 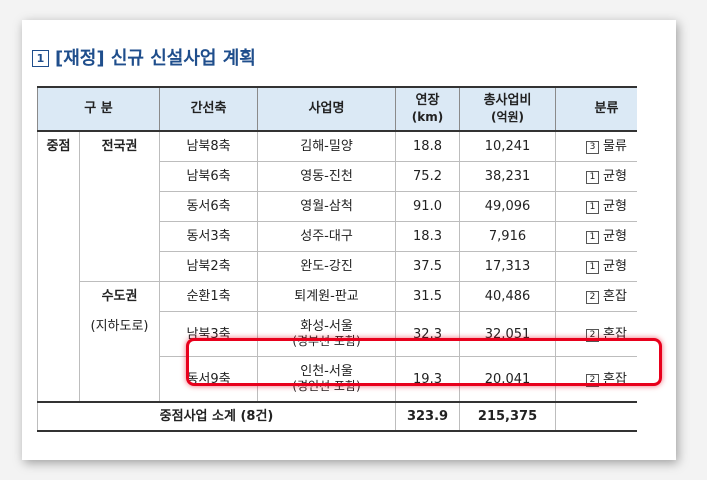 What do you see at coordinates (428, 379) in the screenshot?
I see `row-length: 19.3` at bounding box center [428, 379].